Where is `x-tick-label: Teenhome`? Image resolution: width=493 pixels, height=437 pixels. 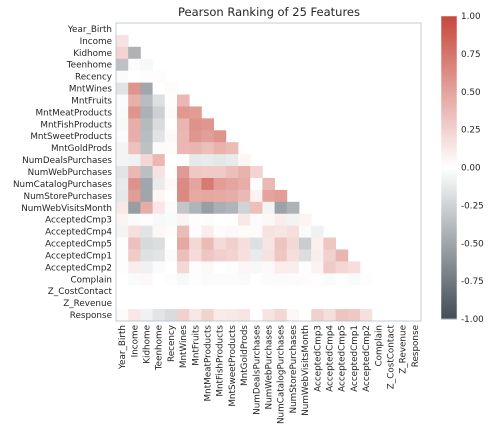
x-tick-label: Teenhome is located at coordinates (160, 348).